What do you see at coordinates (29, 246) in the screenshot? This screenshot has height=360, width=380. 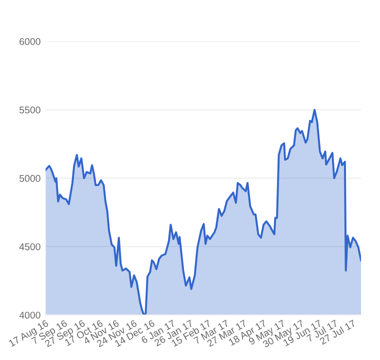 I see `y-tick-label: 4500` at bounding box center [29, 246].